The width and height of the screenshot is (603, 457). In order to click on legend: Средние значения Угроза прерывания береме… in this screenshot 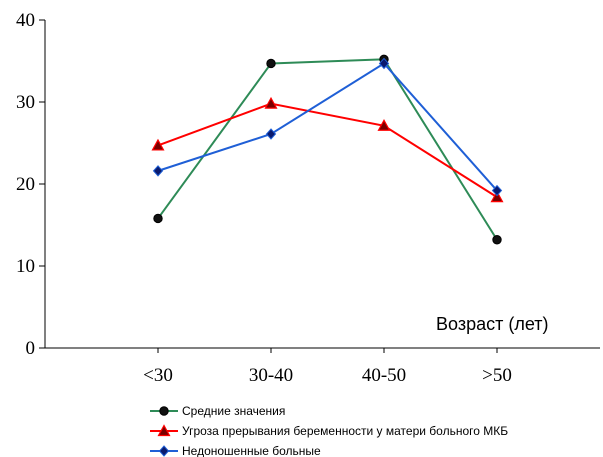, I will do `click(329, 430)`.